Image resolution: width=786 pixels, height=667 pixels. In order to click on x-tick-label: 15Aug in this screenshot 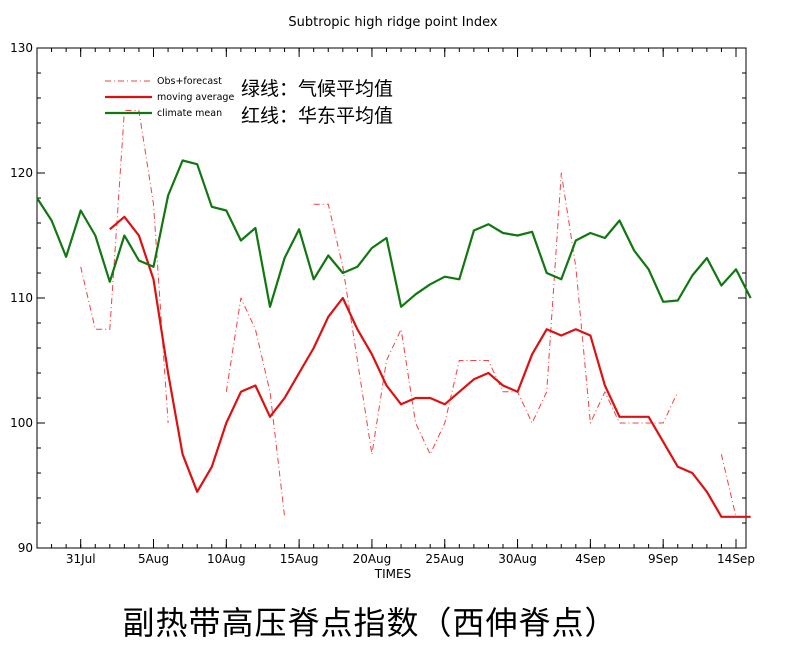, I will do `click(299, 559)`.